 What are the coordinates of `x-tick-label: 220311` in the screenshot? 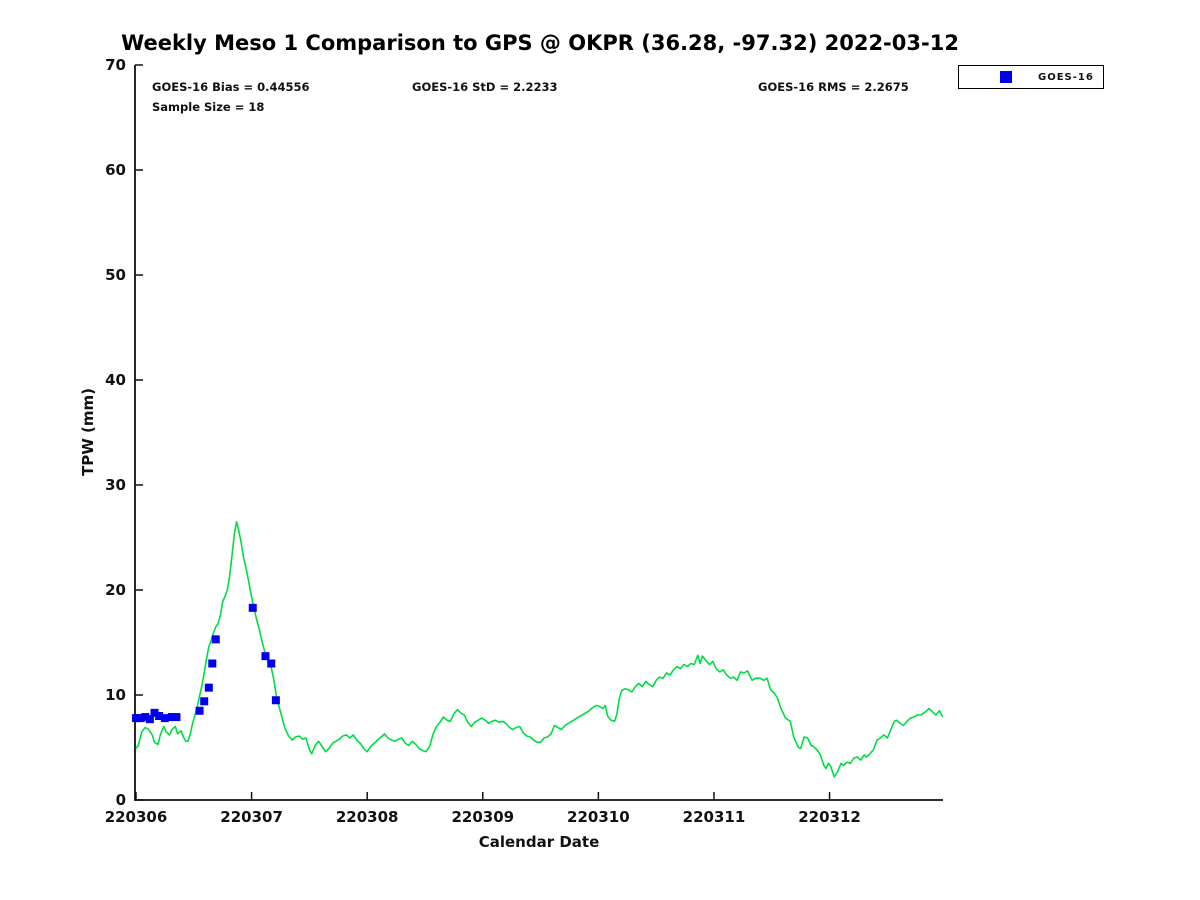 It's located at (714, 817).